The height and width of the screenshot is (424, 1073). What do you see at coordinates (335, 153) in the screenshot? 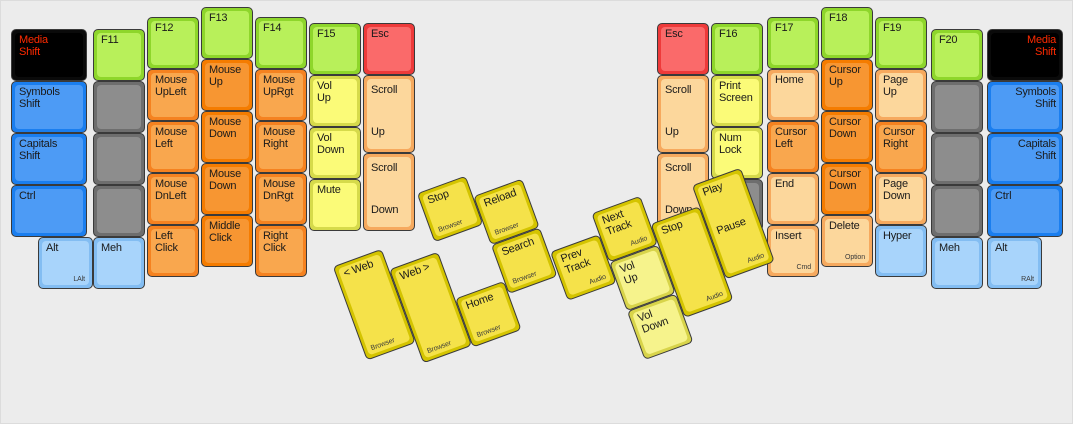
I see `key-vol-down-left: Vol Down` at bounding box center [335, 153].